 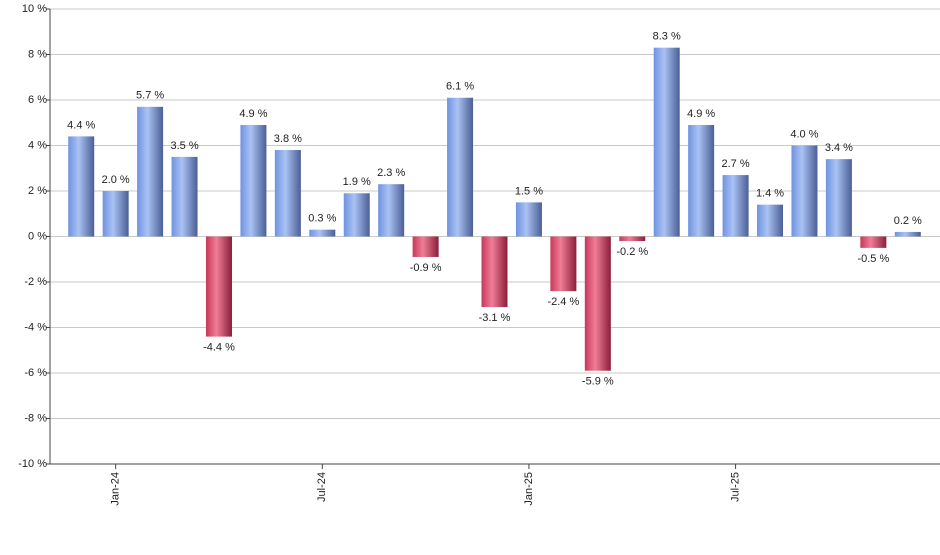 What do you see at coordinates (37, 100) in the screenshot?
I see `y-tick-label: 6 %` at bounding box center [37, 100].